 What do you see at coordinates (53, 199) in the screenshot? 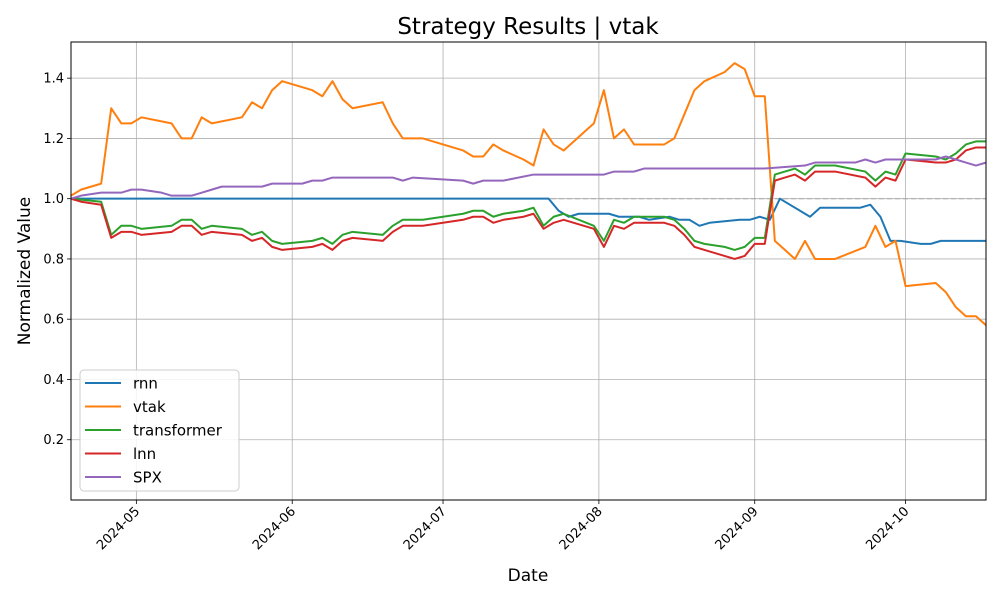
I see `y-tick-label: 1.0` at bounding box center [53, 199].